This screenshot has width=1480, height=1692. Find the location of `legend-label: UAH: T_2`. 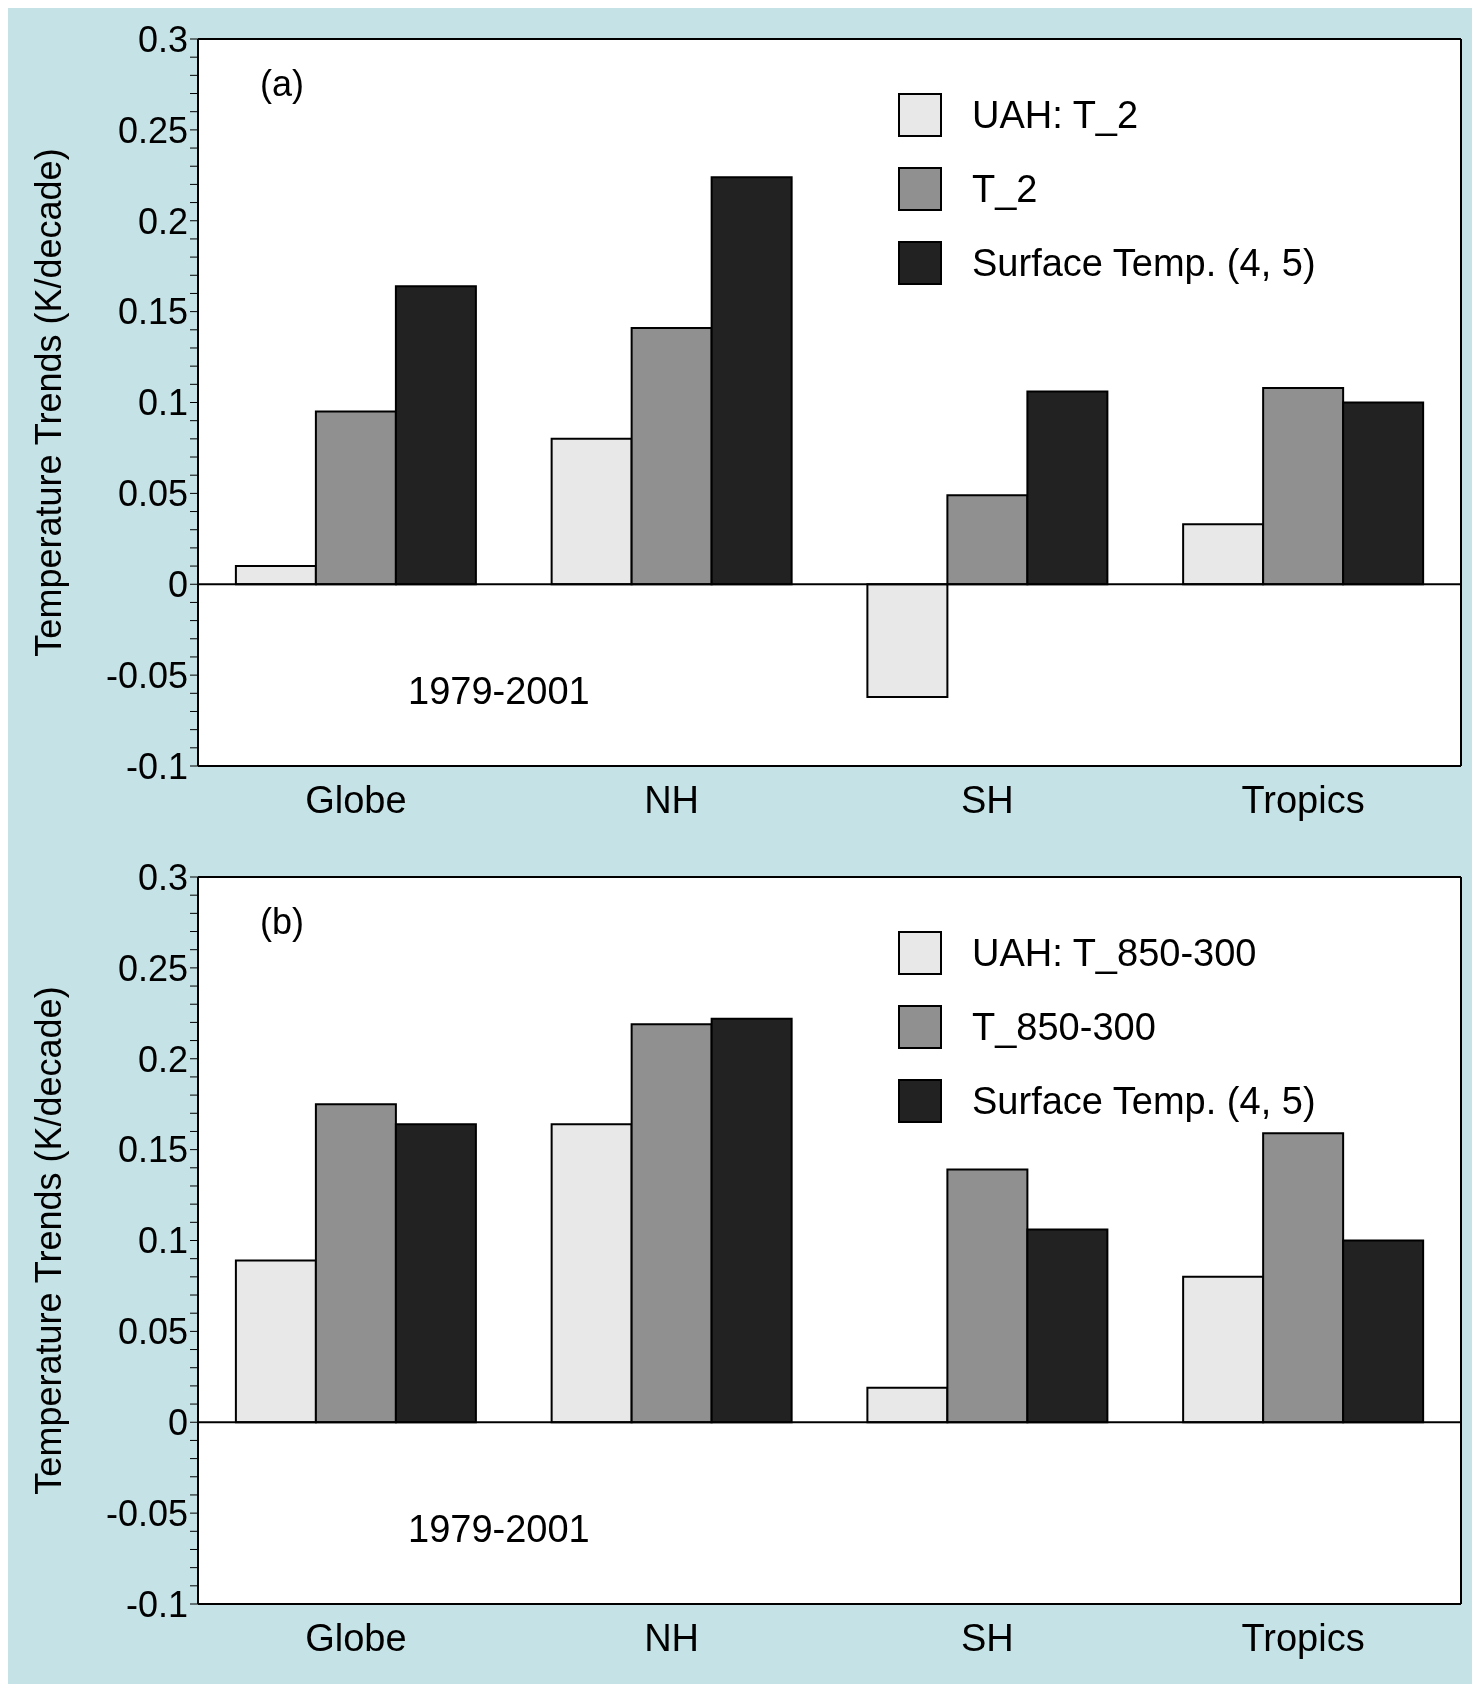

legend-label: UAH: T_2 is located at coordinates (1055, 115).